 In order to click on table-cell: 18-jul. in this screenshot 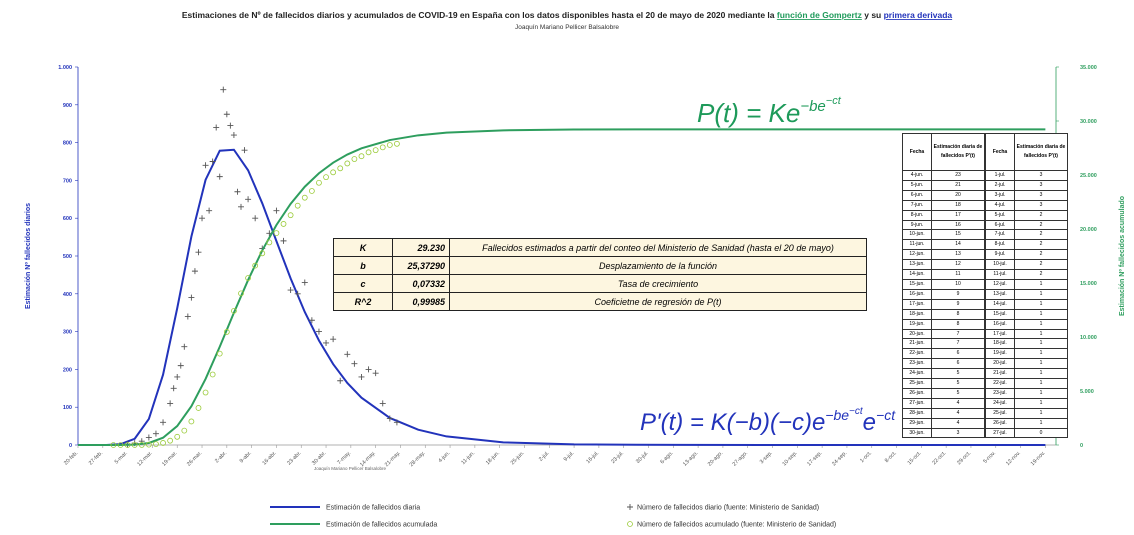, I will do `click(999, 344)`.